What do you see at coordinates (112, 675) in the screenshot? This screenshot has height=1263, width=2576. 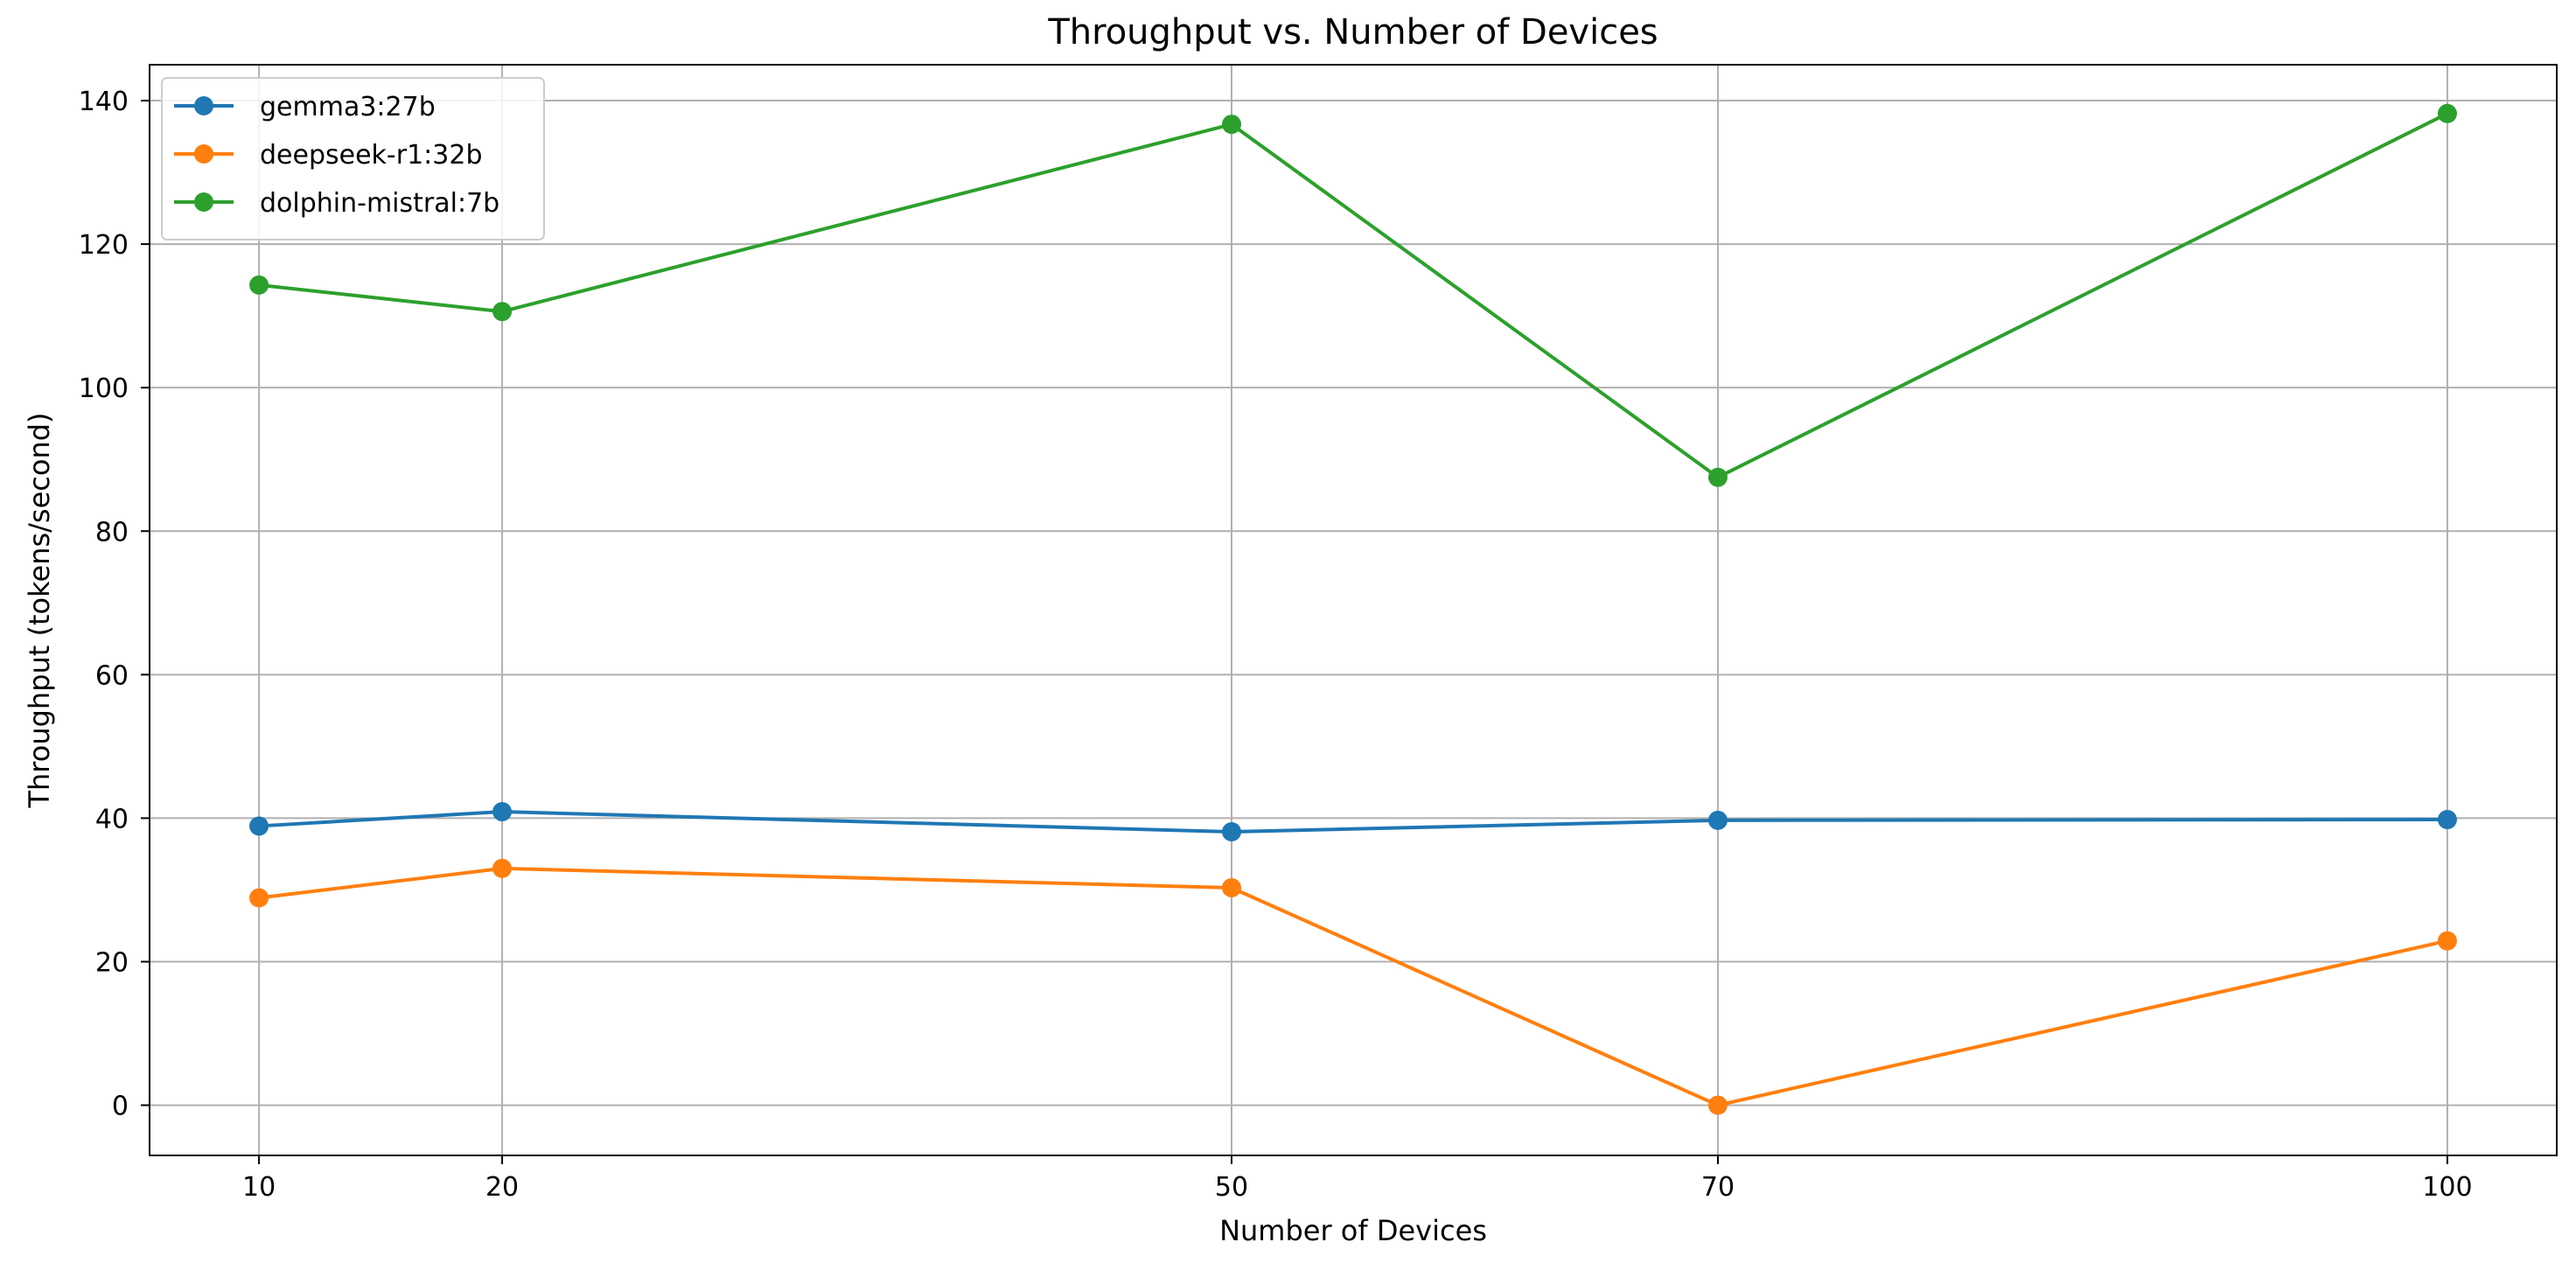 I see `y-tick-label: 60` at bounding box center [112, 675].